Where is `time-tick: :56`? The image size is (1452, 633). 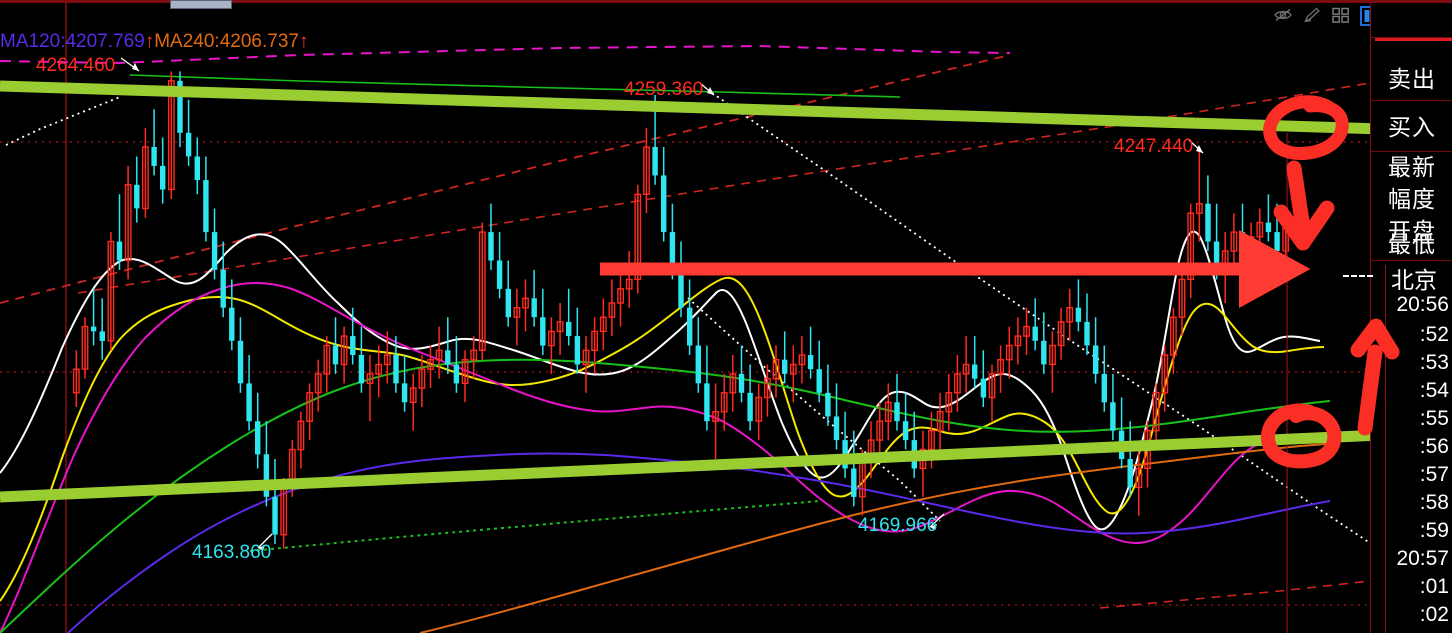
time-tick: :56 is located at coordinates (1434, 446).